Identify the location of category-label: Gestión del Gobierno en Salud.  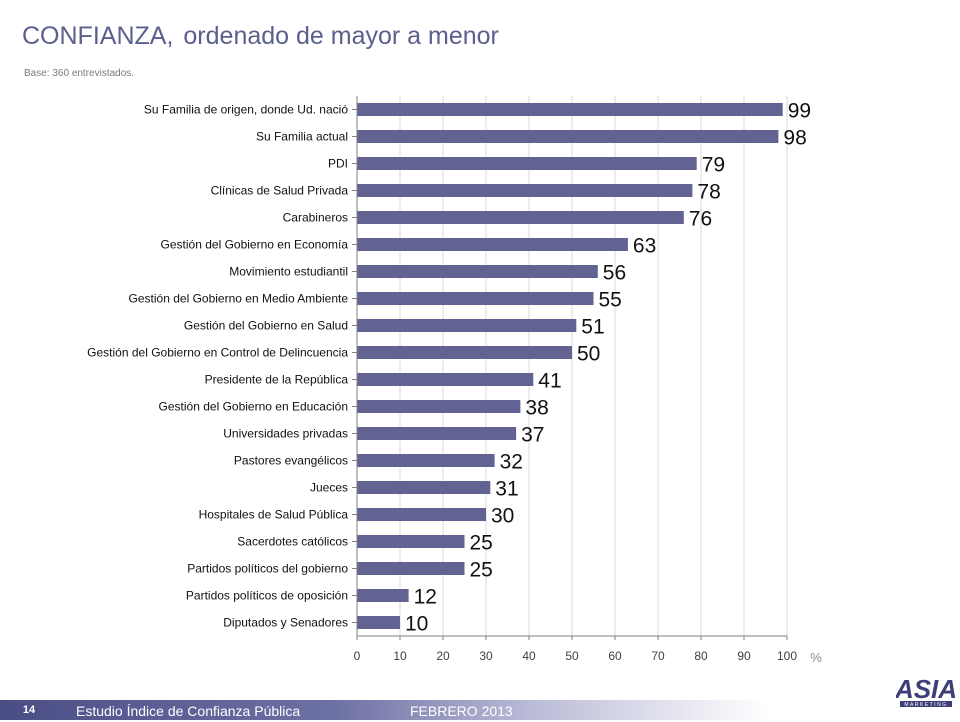
(266, 326).